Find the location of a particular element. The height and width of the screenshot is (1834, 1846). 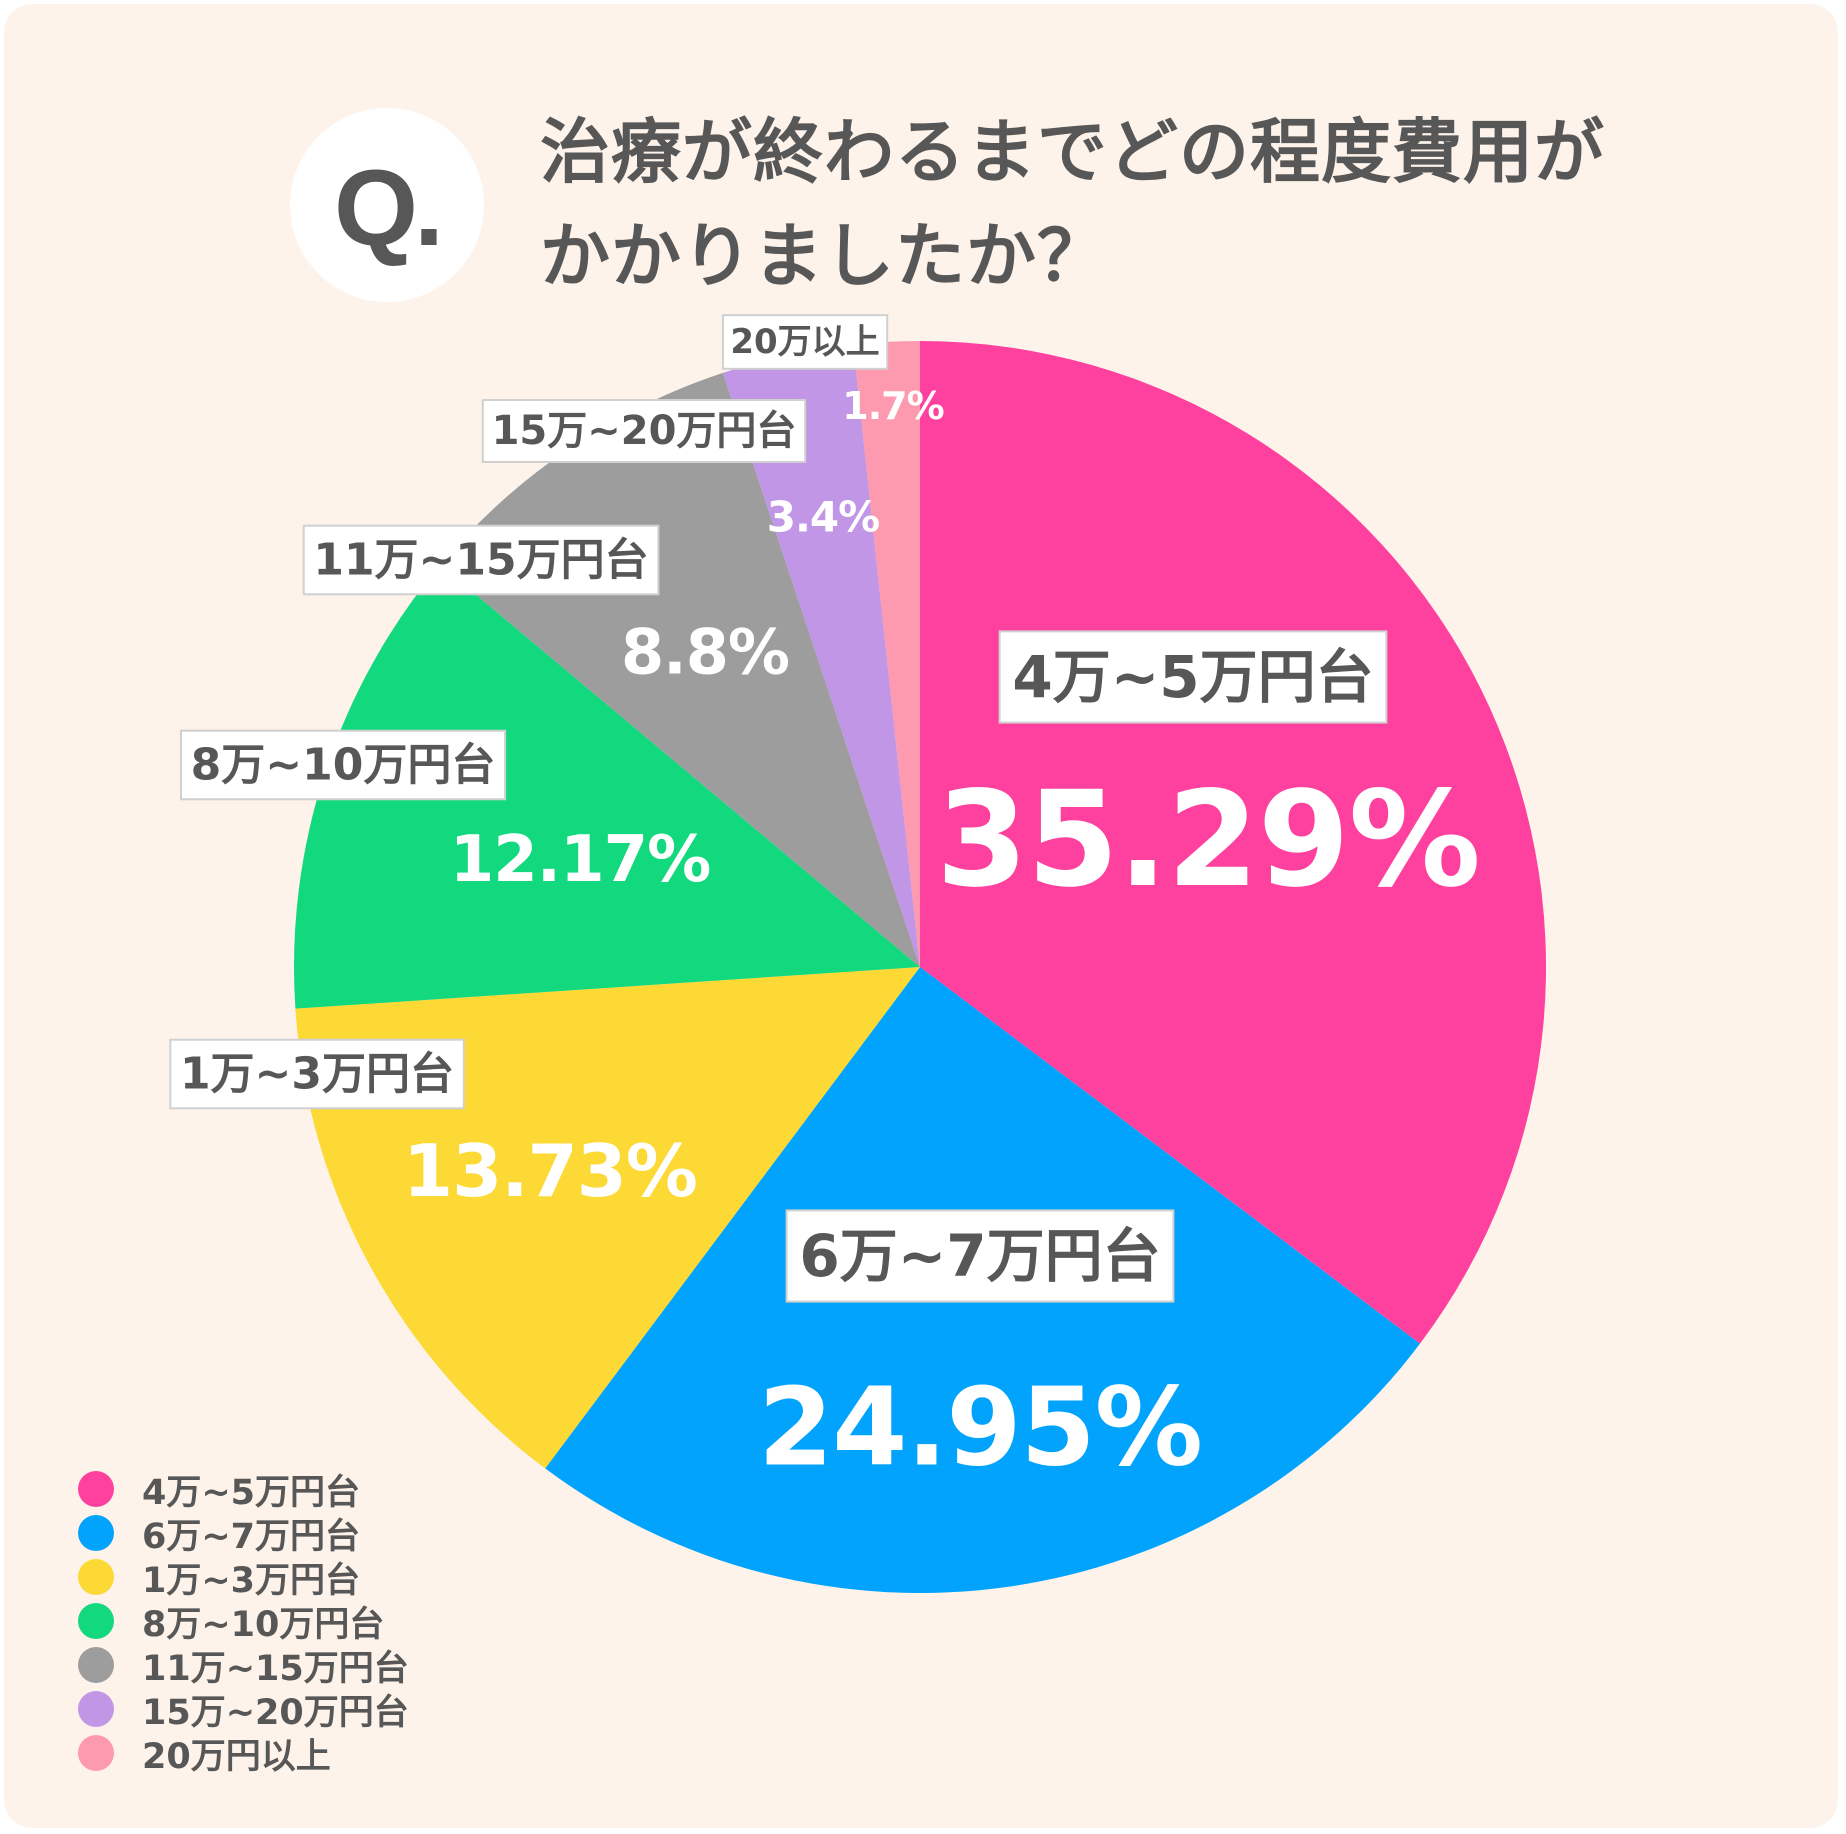

slice-label: 11万~15万円台 is located at coordinates (480, 560).